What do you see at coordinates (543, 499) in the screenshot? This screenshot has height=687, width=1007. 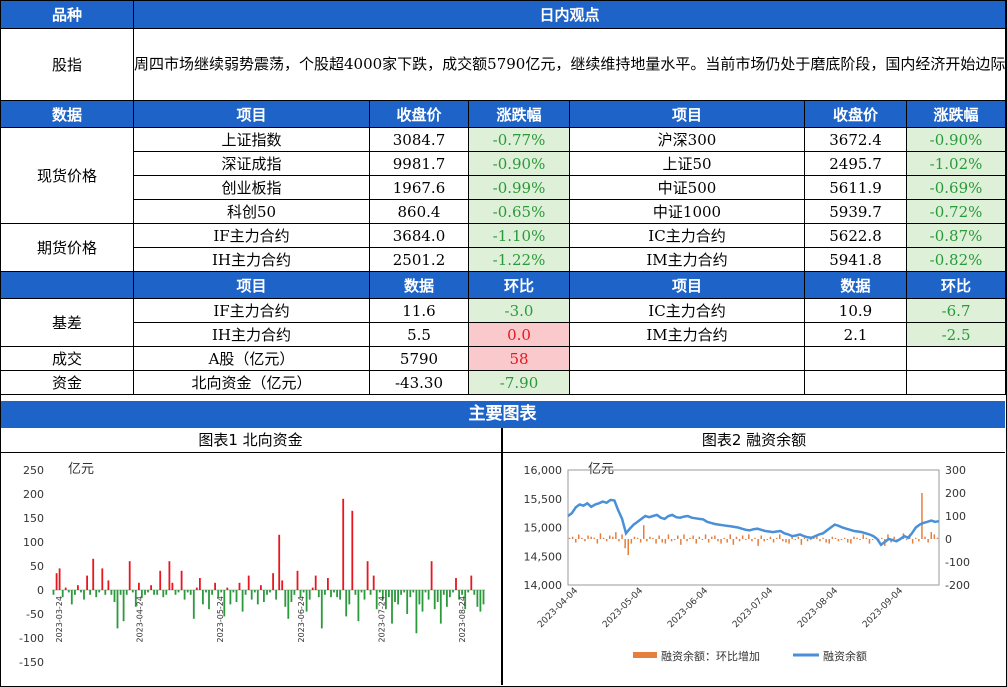 I see `y-tick-label-left: 15,500` at bounding box center [543, 499].